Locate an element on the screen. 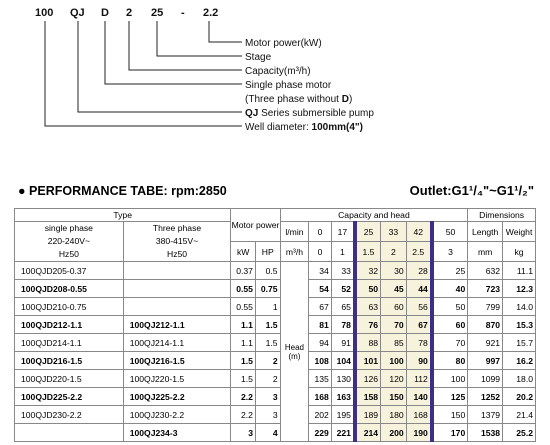  table-cell: 90 is located at coordinates (419, 360).